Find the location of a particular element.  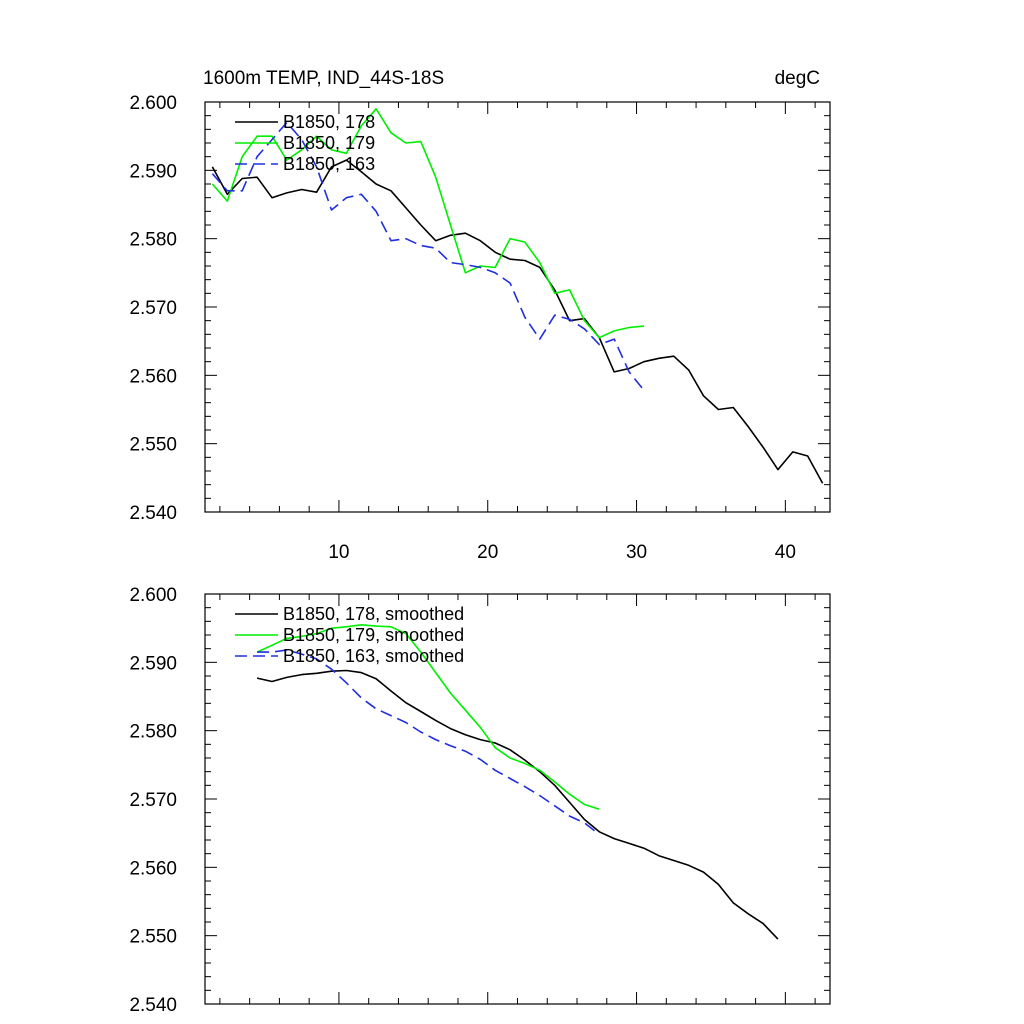

chart-title: 1600m TEMP, IND_44S-18S is located at coordinates (323, 78).